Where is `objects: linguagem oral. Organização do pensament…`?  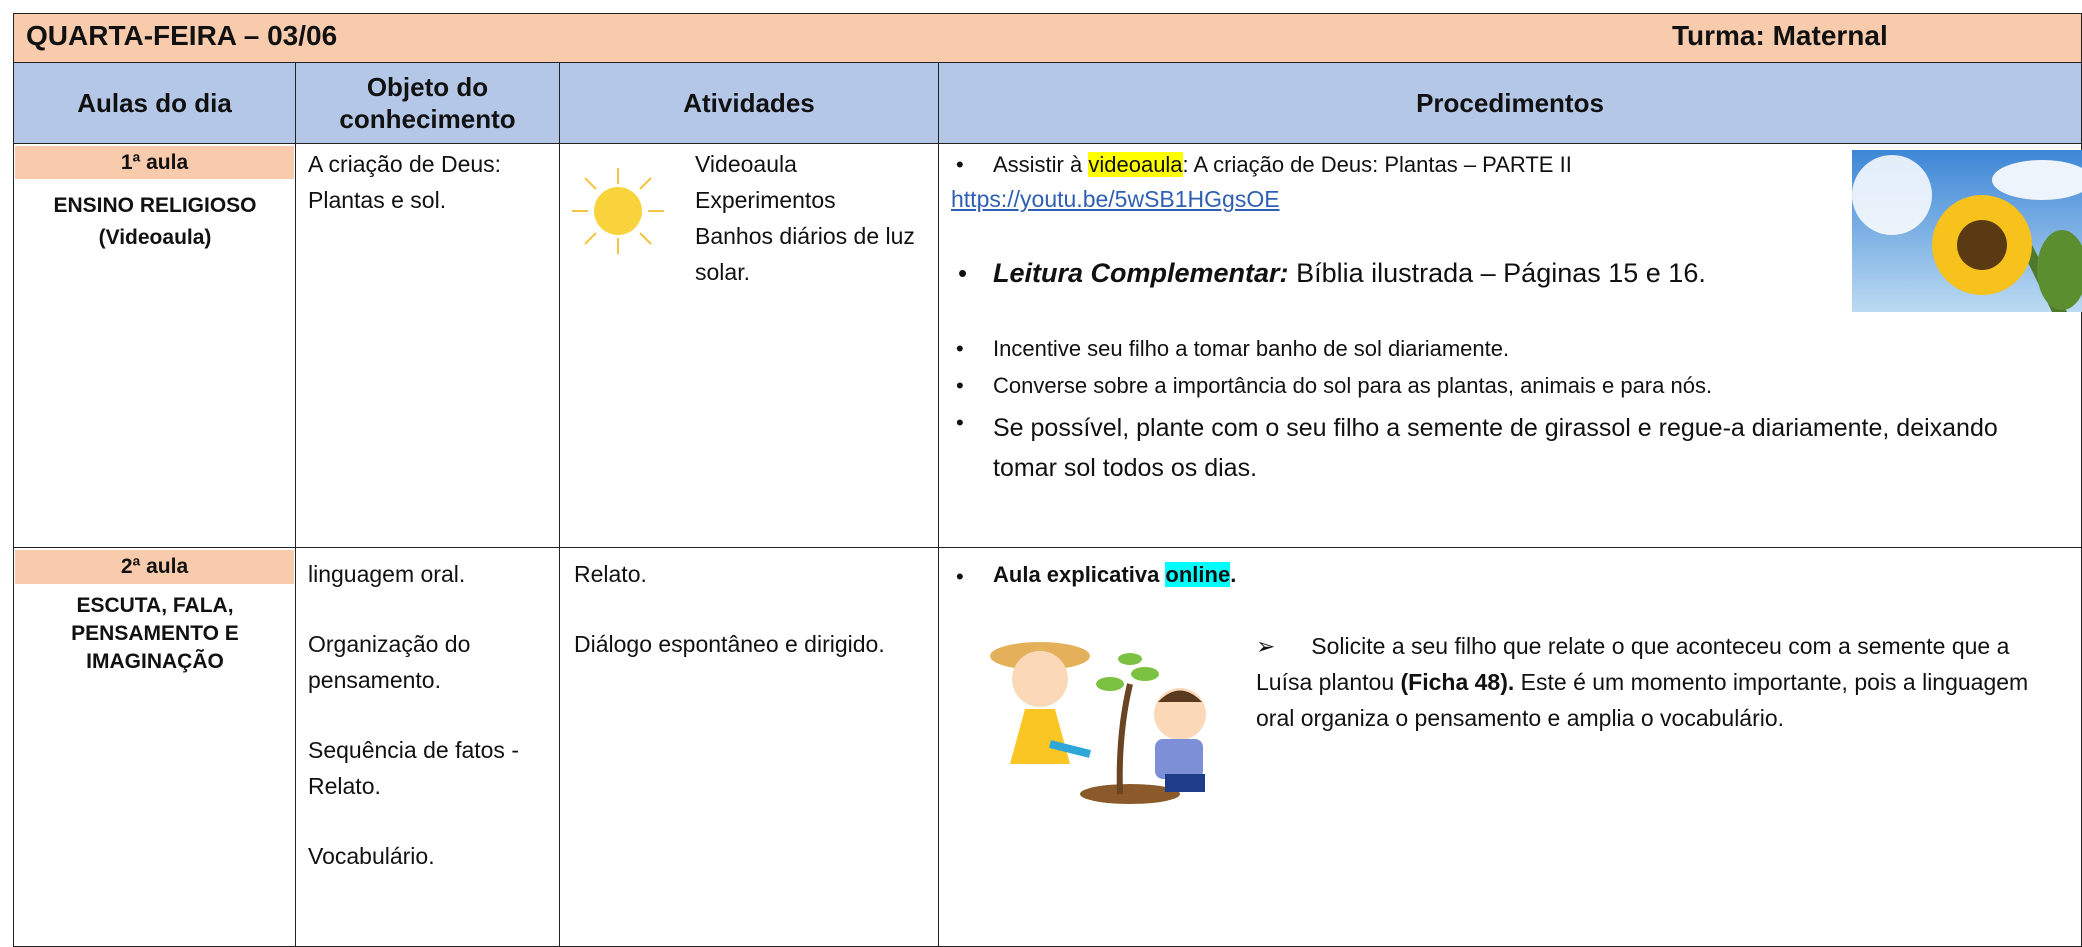
objects: linguagem oral. Organização do pensament… is located at coordinates (428, 715).